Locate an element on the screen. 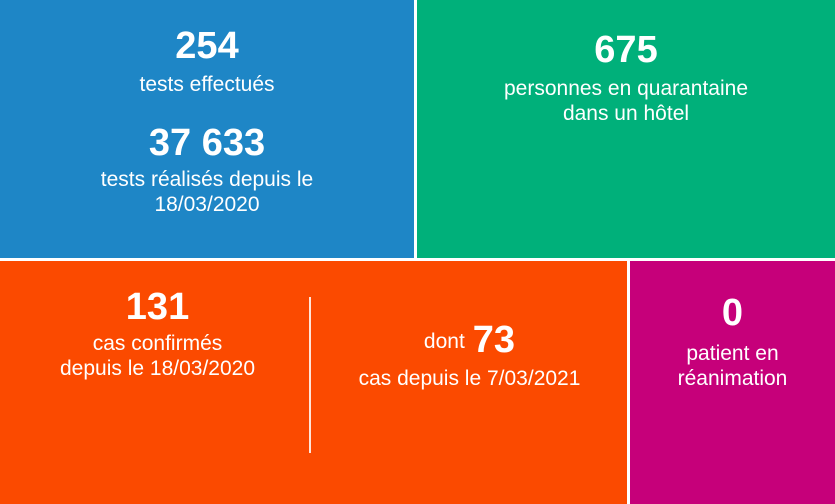  daily-tests-value: 254 is located at coordinates (207, 46).